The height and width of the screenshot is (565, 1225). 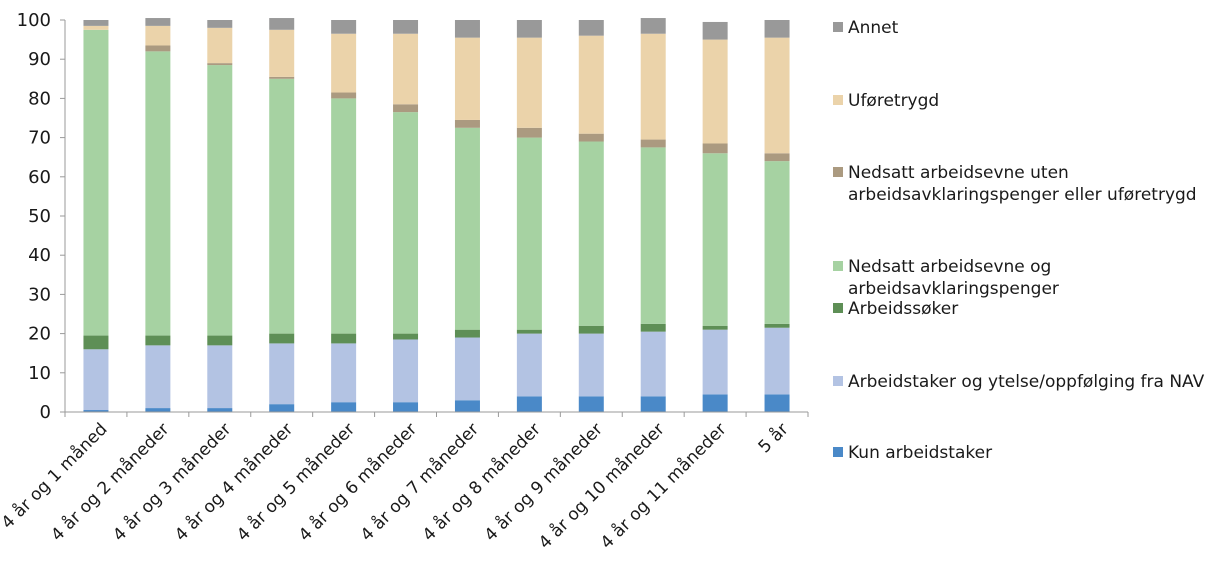 What do you see at coordinates (1022, 195) in the screenshot?
I see `legend-label: arbeidsavklaringspenger eller uføretrygd` at bounding box center [1022, 195].